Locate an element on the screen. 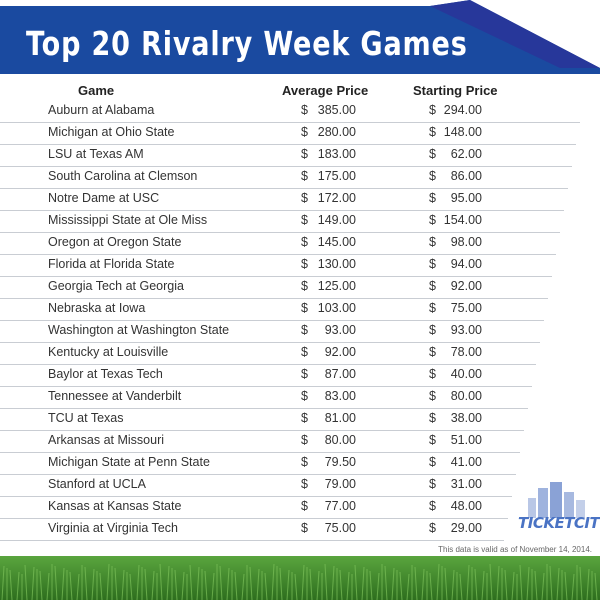 This screenshot has height=600, width=600. average-price: 385.00 is located at coordinates (336, 110).